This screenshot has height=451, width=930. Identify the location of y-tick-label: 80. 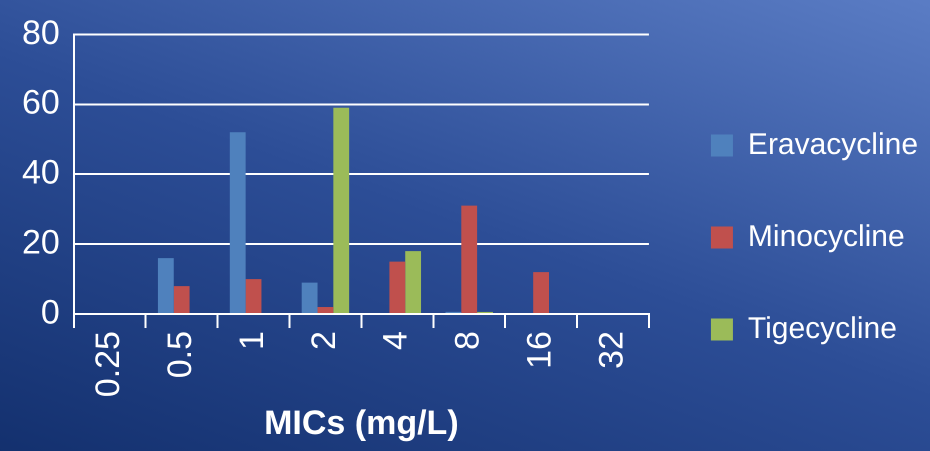
(41, 33).